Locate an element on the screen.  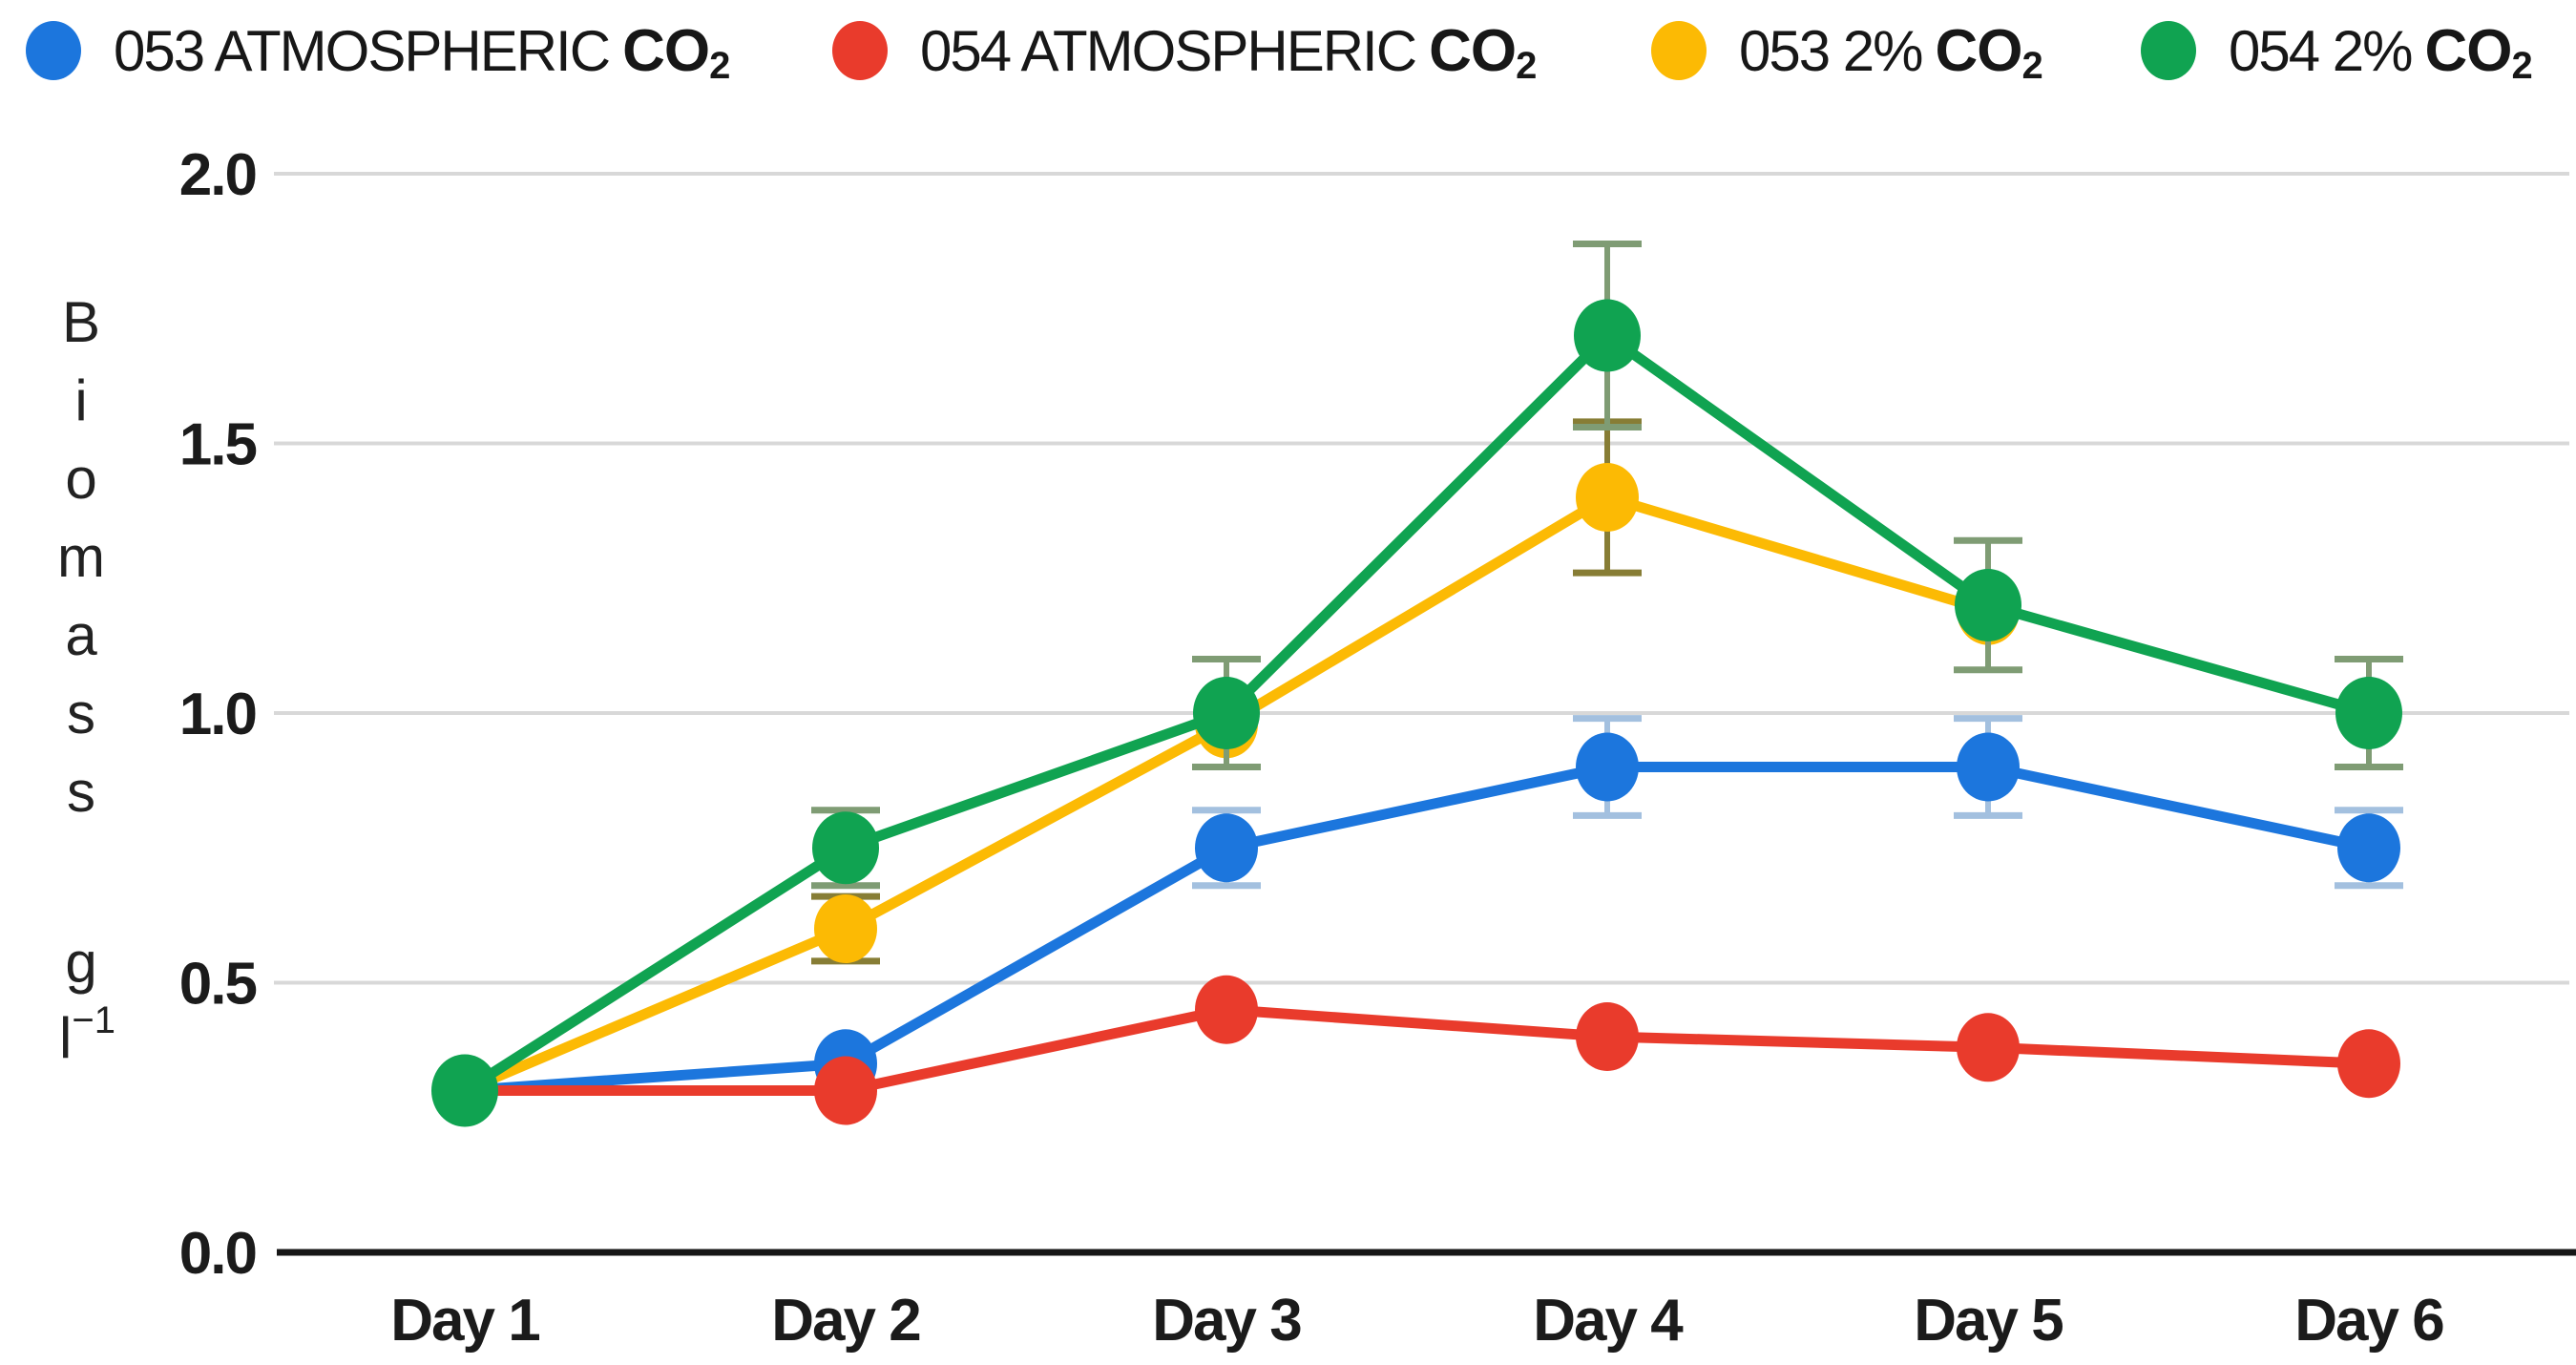
legend-item-053-2pct-co2: 053 2% CO2 is located at coordinates (1847, 52).